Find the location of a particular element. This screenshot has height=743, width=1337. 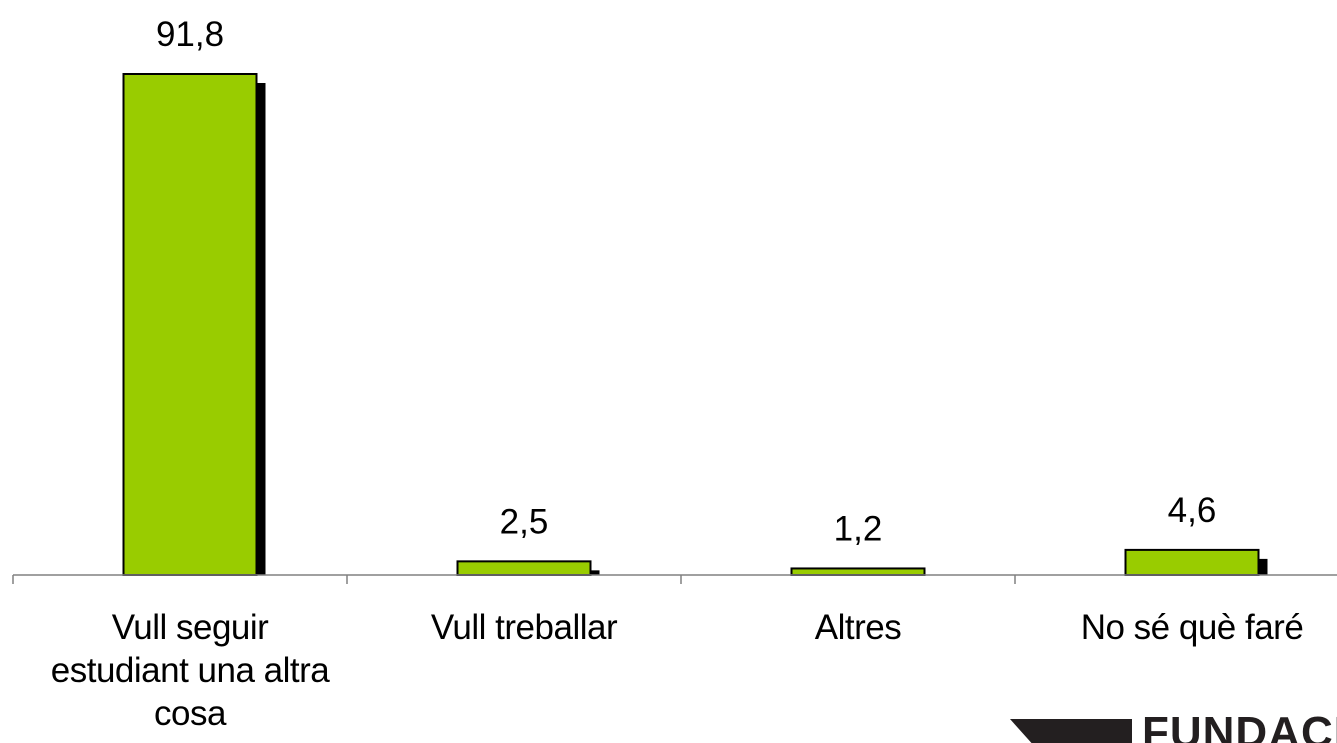

category-label-line: Altres is located at coordinates (858, 627).